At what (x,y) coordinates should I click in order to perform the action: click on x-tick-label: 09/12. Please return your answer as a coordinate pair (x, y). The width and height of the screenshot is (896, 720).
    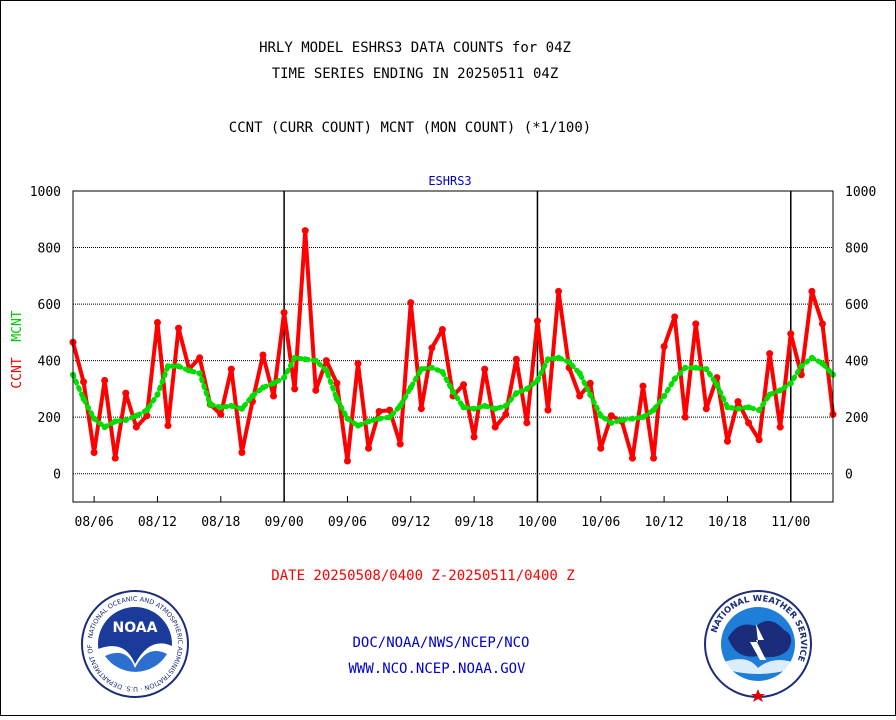
    Looking at the image, I should click on (410, 522).